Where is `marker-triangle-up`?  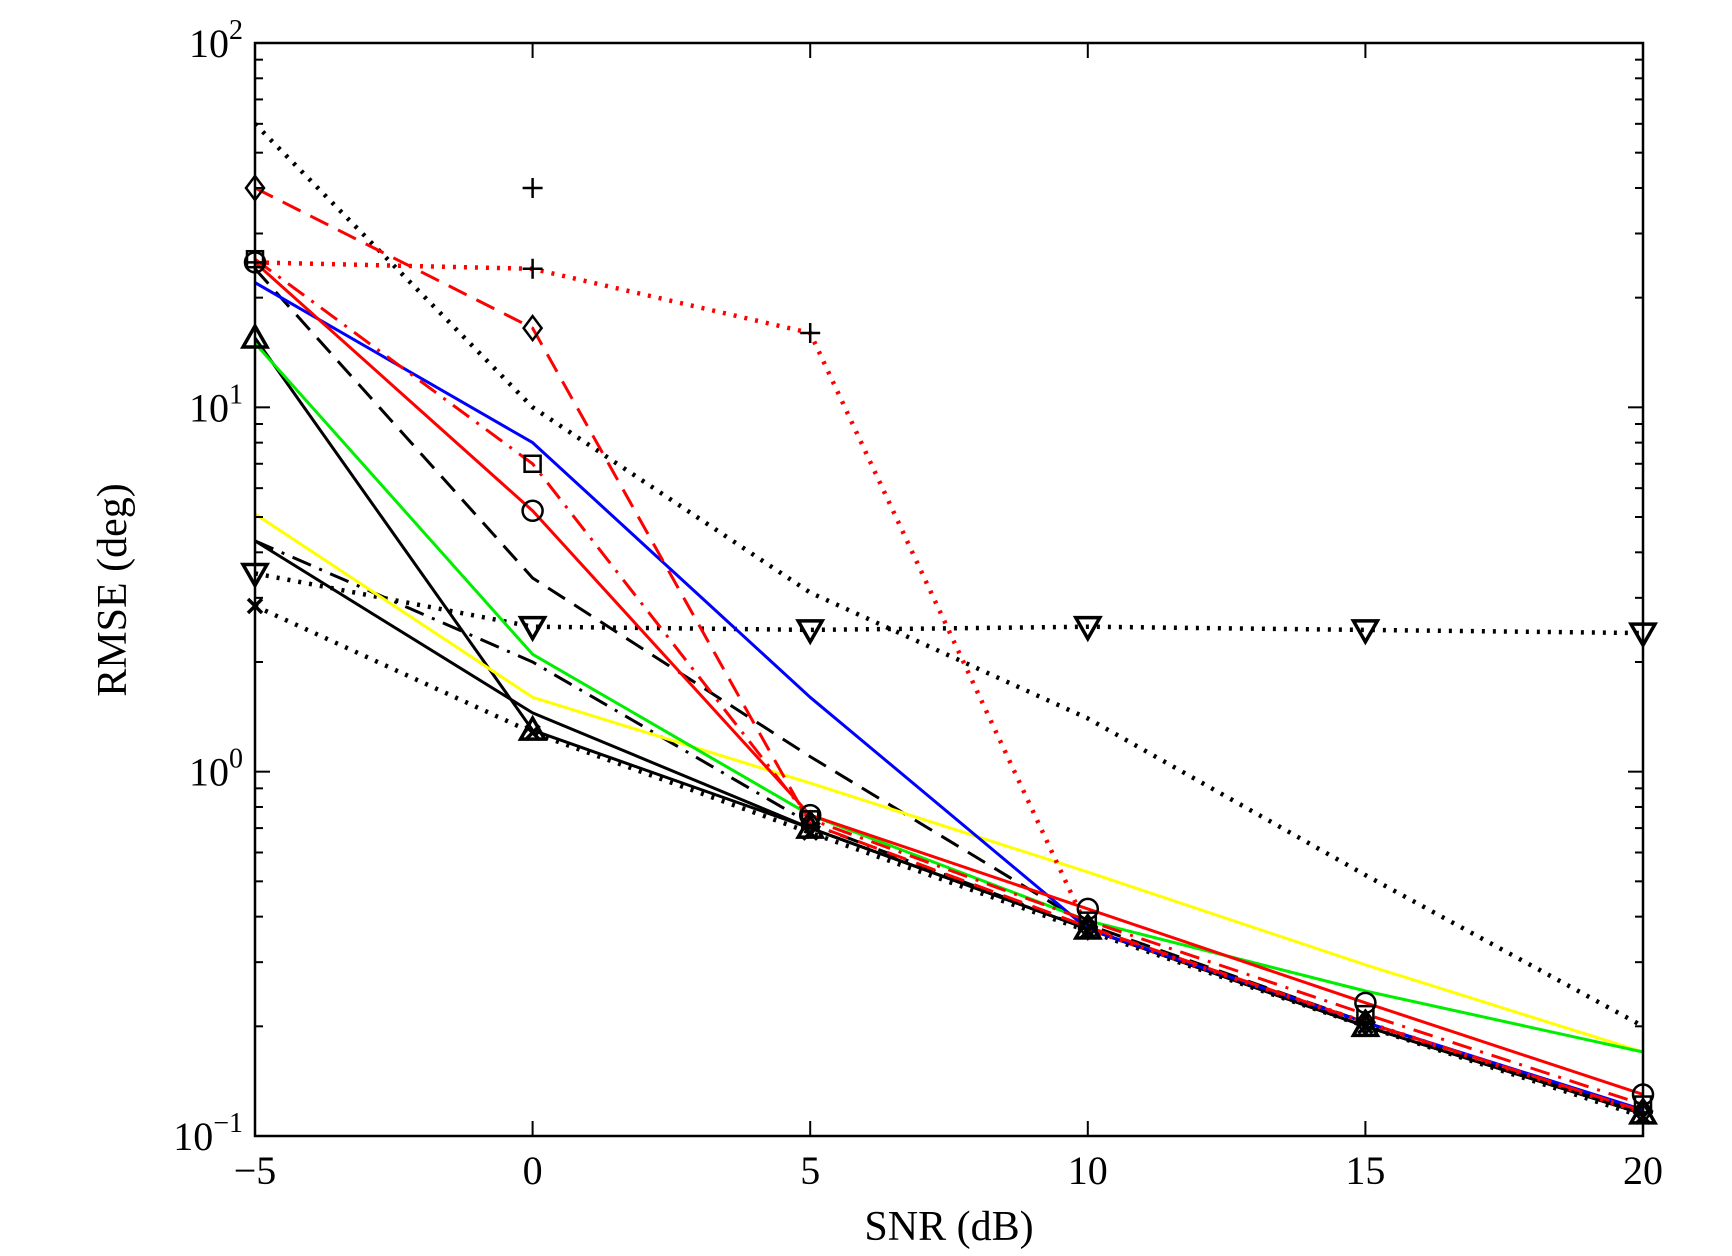
marker-triangle-up is located at coordinates (532, 727).